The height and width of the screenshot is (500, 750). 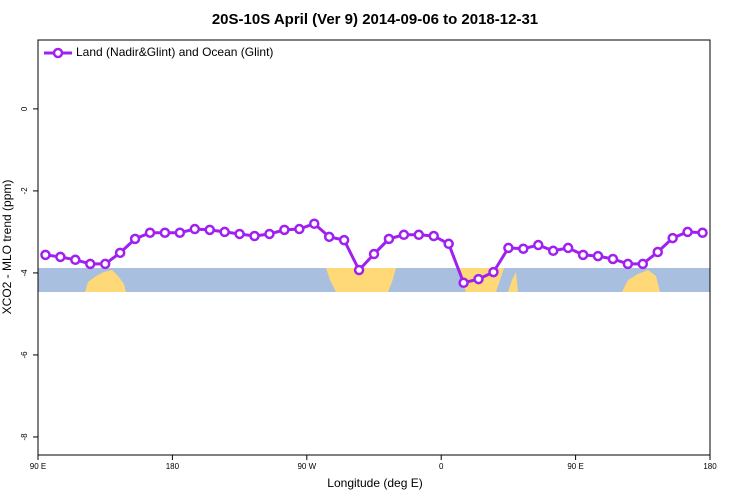 What do you see at coordinates (441, 466) in the screenshot?
I see `x-tick-label: 0` at bounding box center [441, 466].